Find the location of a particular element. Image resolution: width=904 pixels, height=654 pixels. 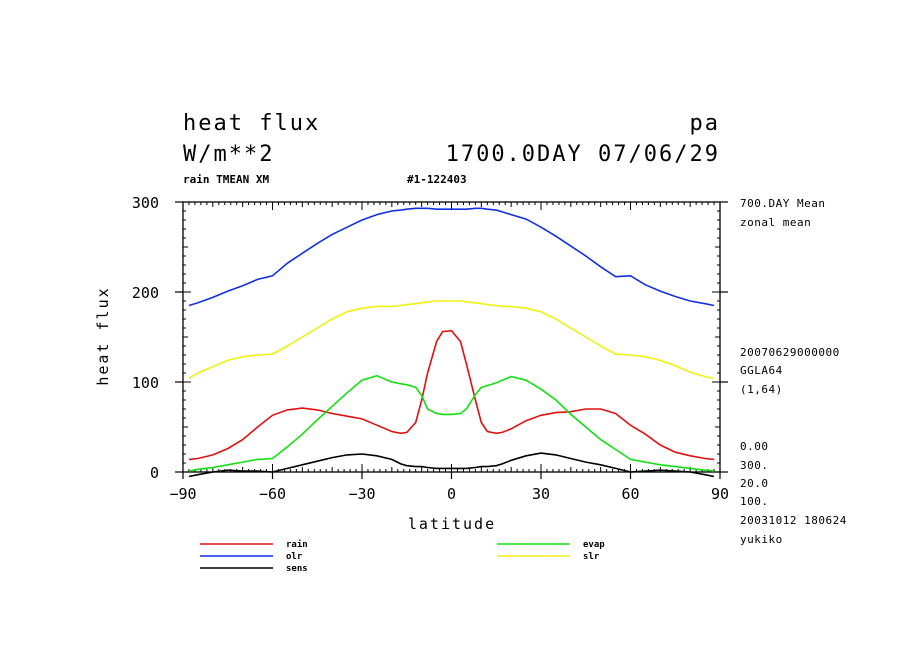

info-timestamp: 20031012 180624 is located at coordinates (793, 520).